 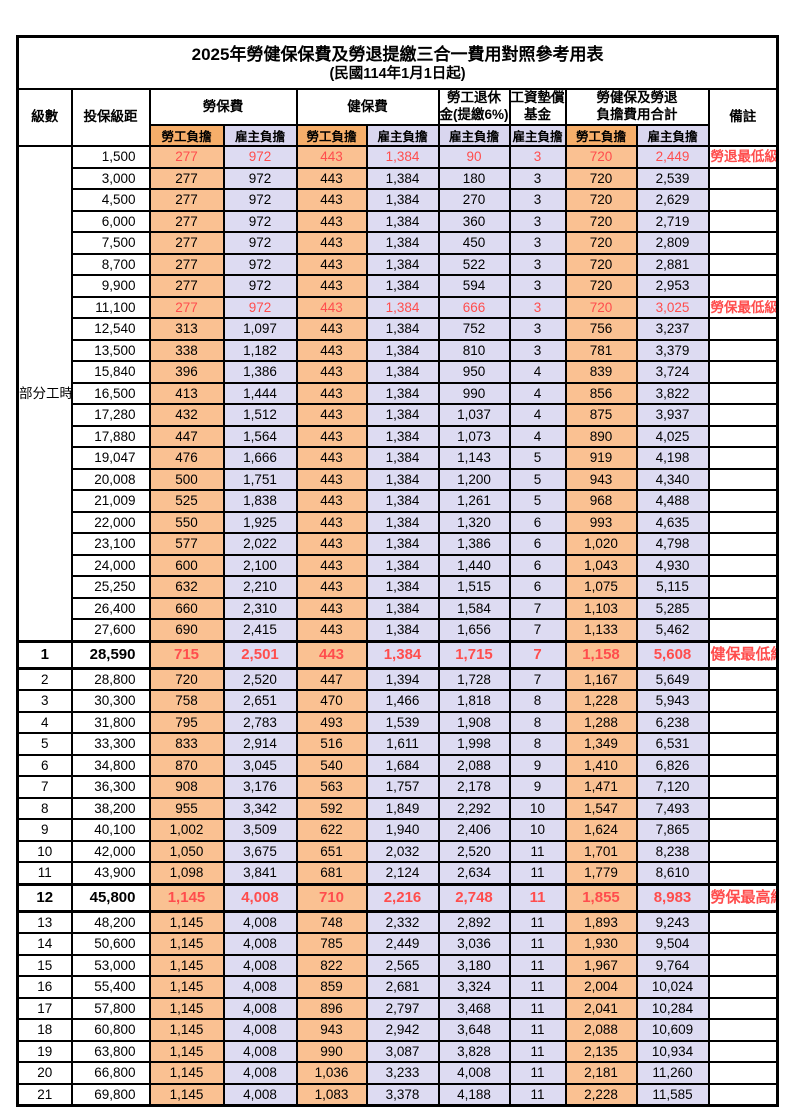 I want to click on bracket-cell: 13,500, so click(x=110, y=350).